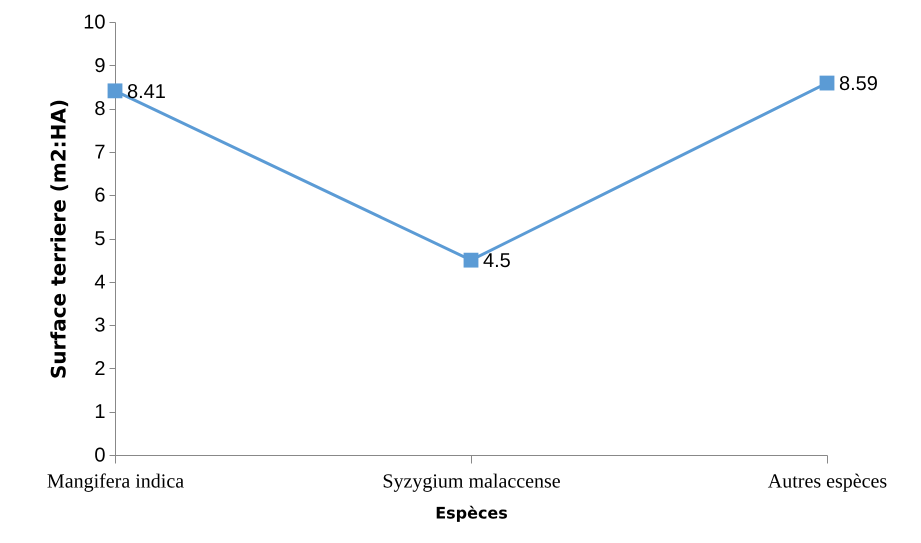  What do you see at coordinates (115, 481) in the screenshot?
I see `x-tick-label: Mangifera indica` at bounding box center [115, 481].